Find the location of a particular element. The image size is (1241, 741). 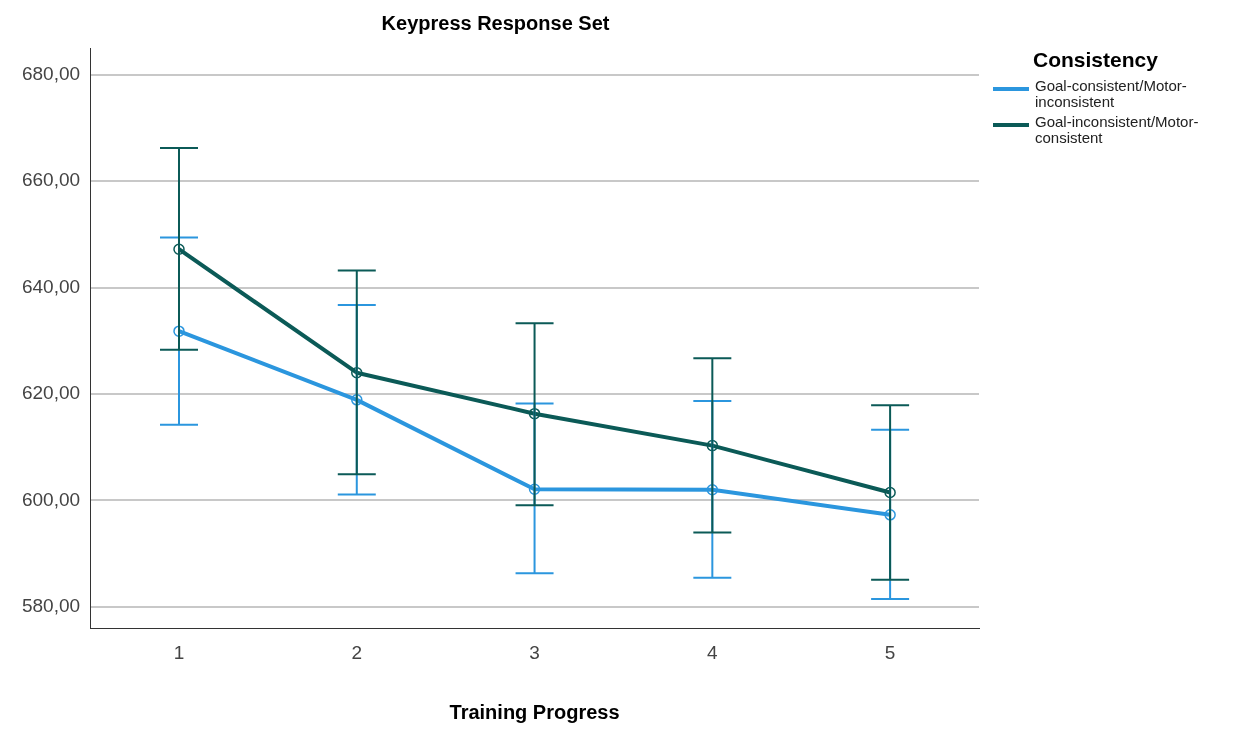

chart-title: Keypress Response Set is located at coordinates (495, 22).